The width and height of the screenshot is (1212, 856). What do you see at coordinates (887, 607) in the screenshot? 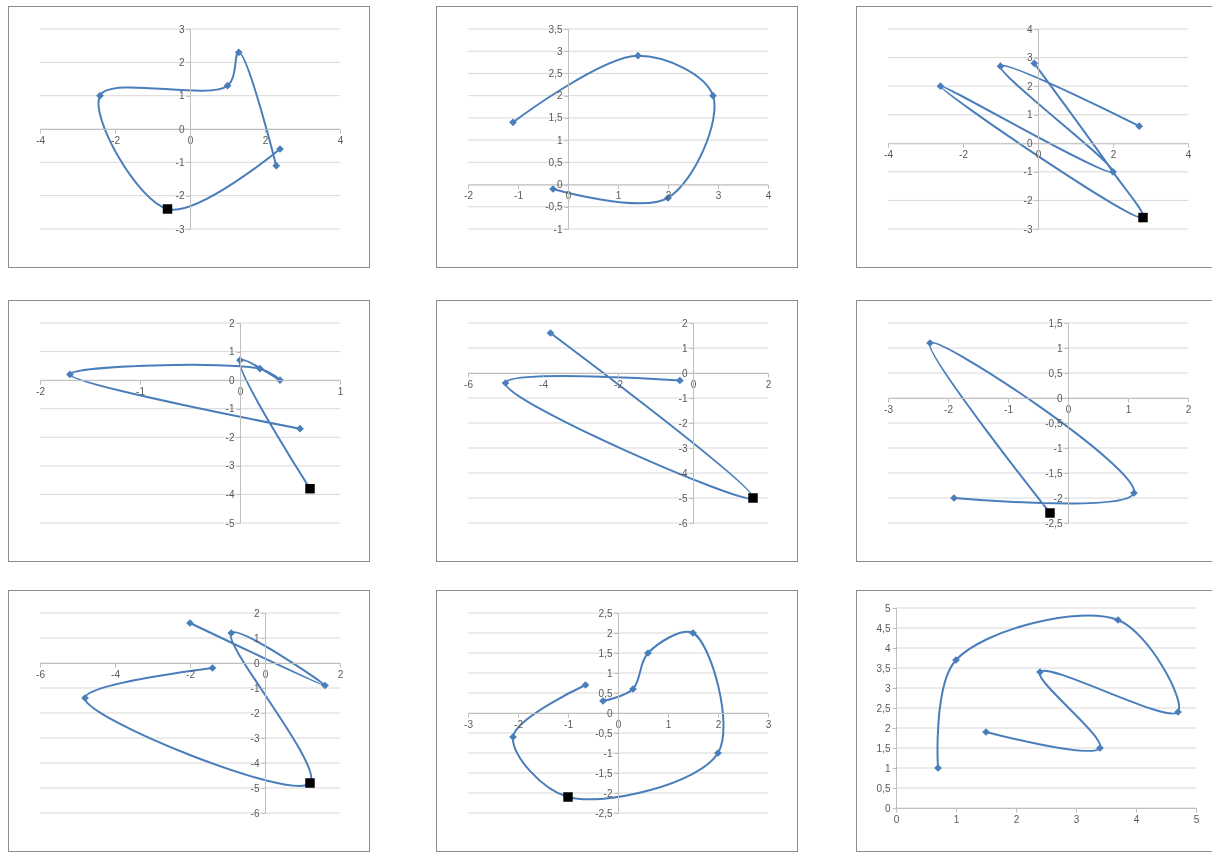
I see `y-tick-label: 5` at bounding box center [887, 607].